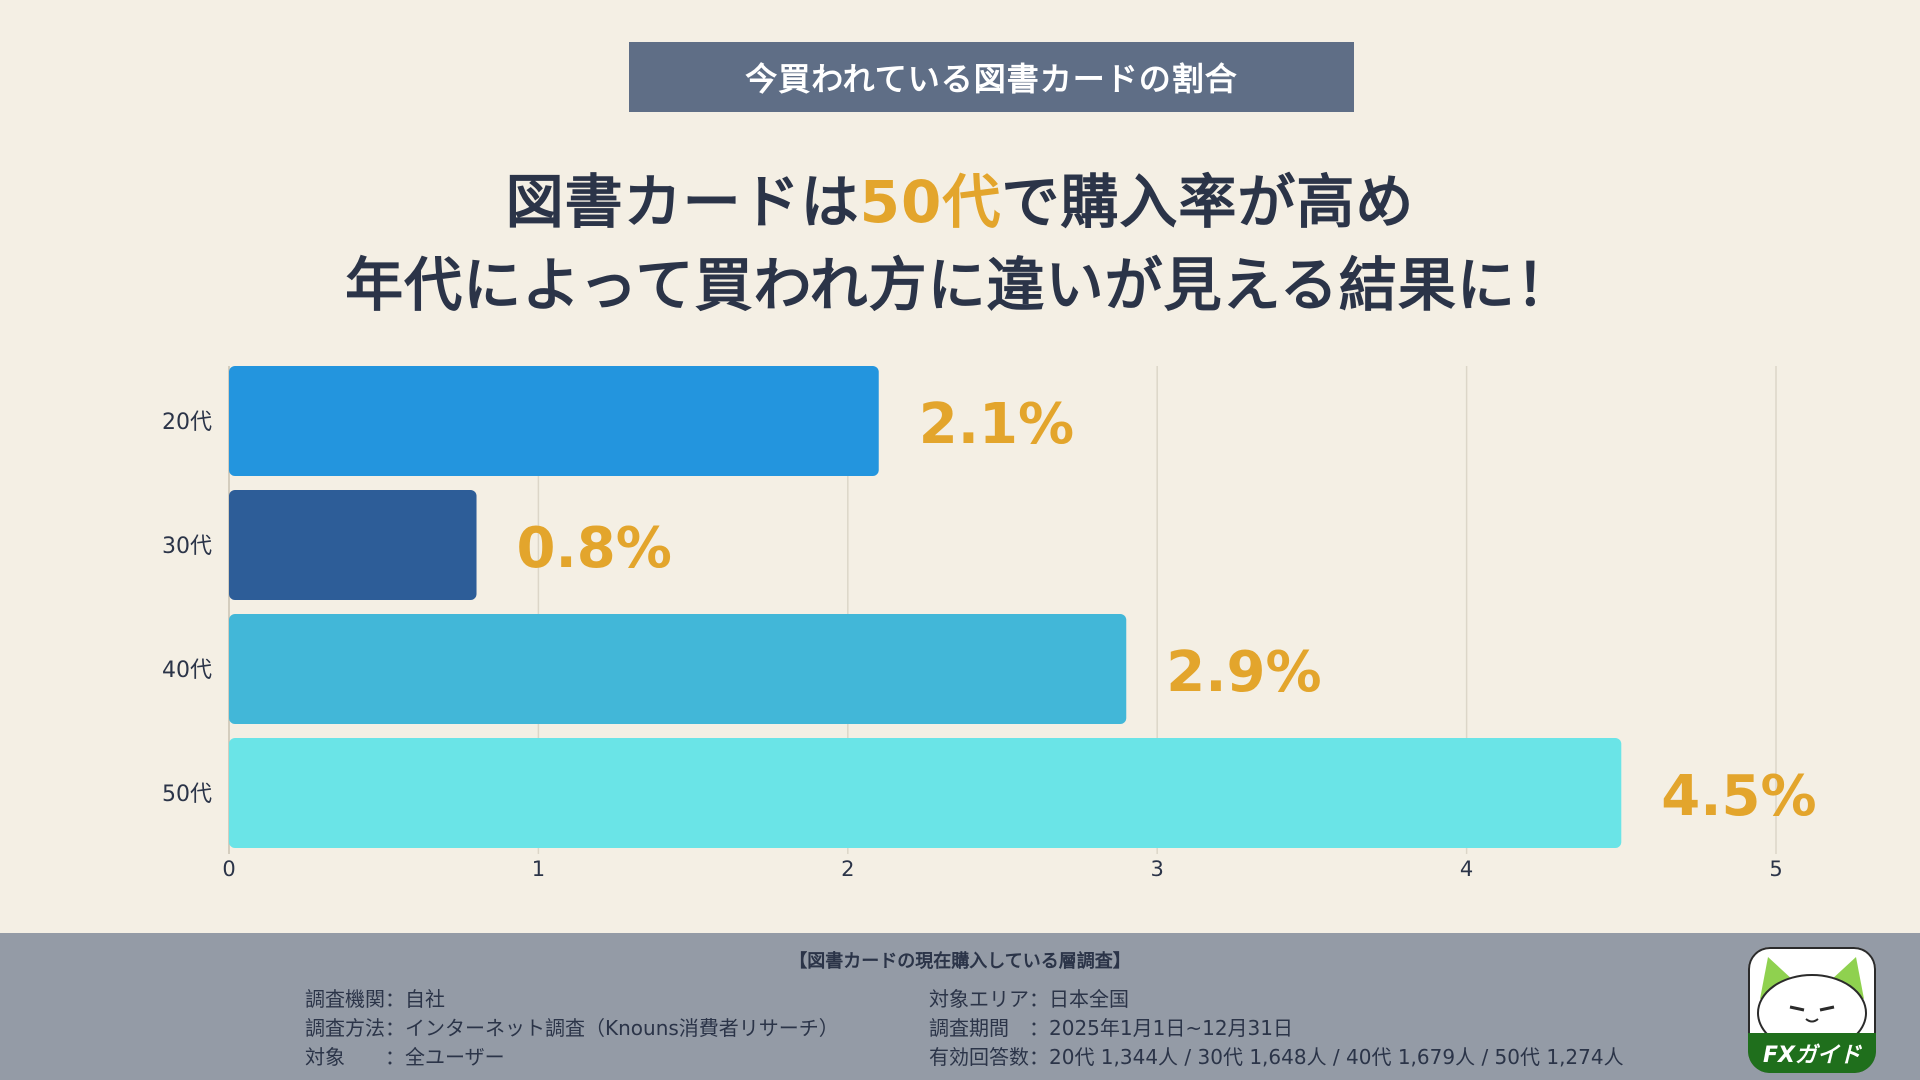 The height and width of the screenshot is (1080, 1920). What do you see at coordinates (187, 670) in the screenshot?
I see `category-label-40代: 40代` at bounding box center [187, 670].